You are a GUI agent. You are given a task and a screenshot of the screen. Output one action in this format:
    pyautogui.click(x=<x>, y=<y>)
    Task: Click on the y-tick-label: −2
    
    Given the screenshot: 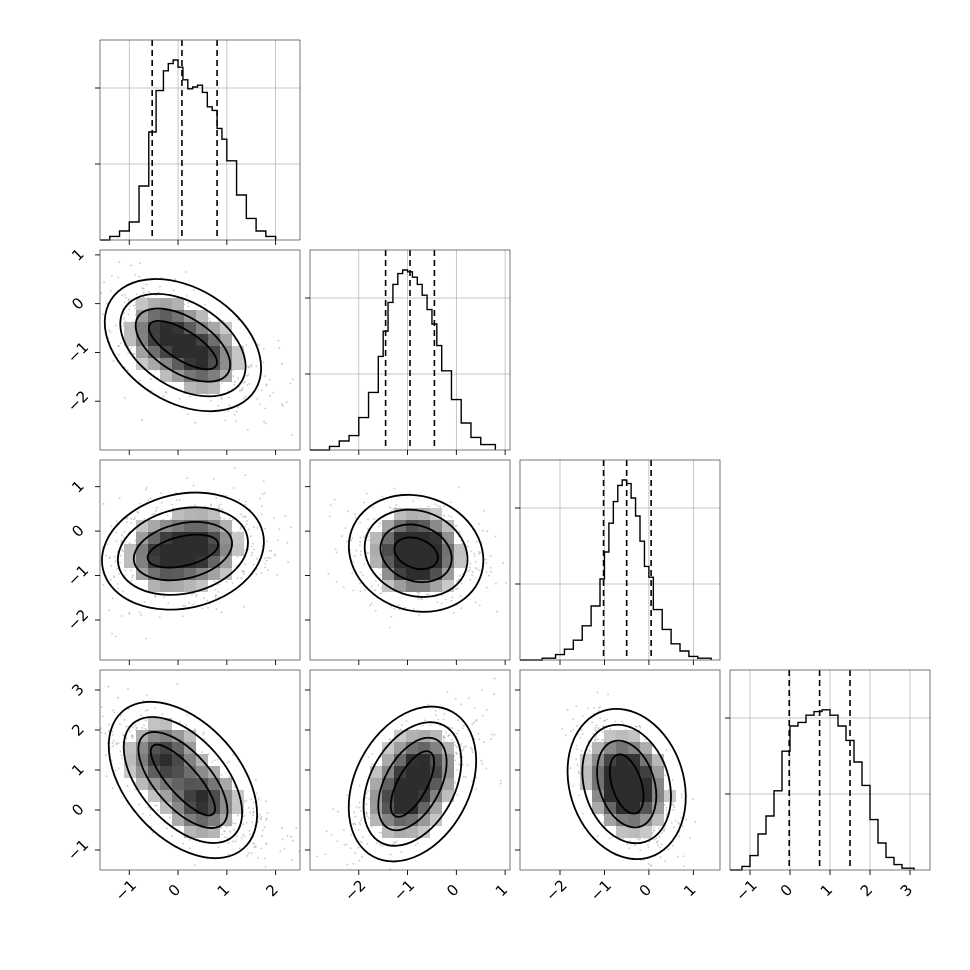 What is the action you would take?
    pyautogui.click(x=78, y=620)
    